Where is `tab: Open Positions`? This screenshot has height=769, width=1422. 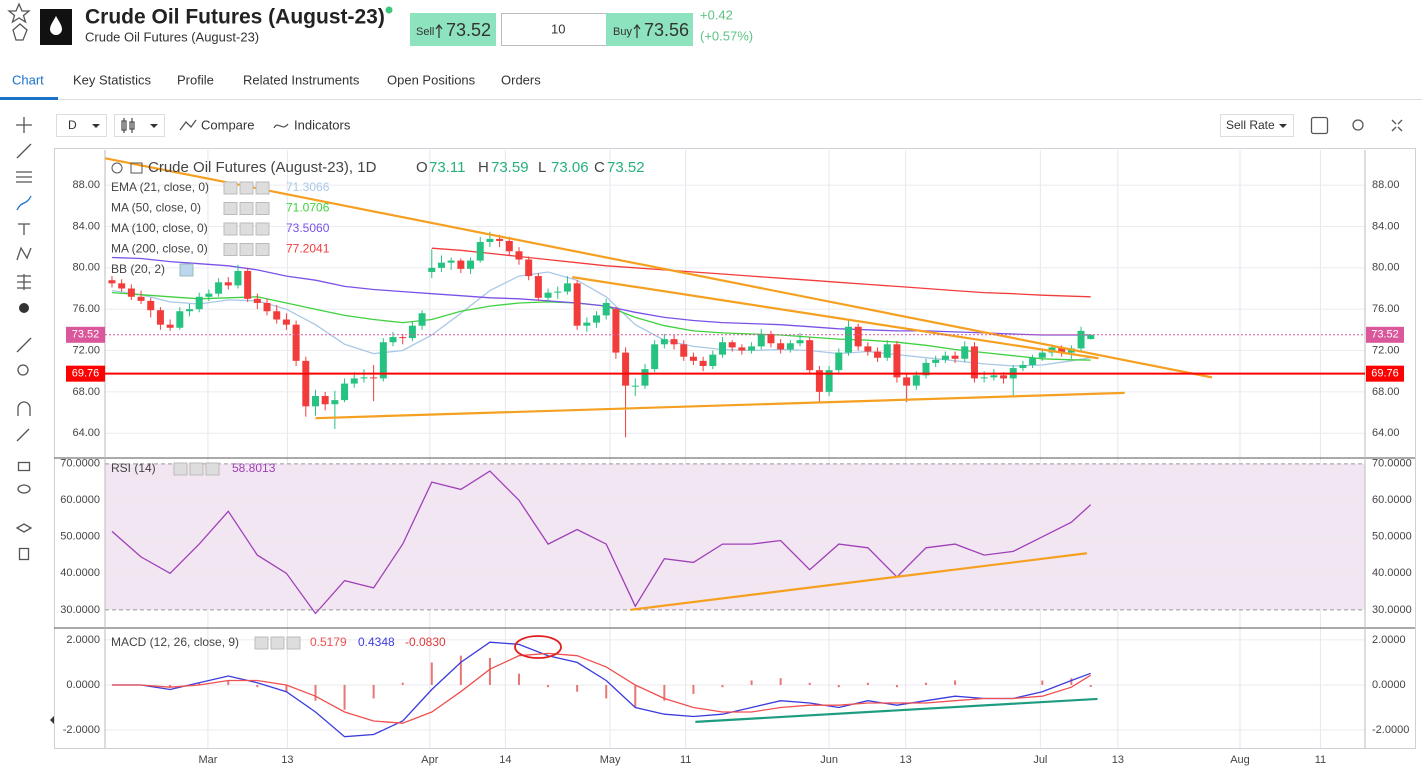 tab: Open Positions is located at coordinates (431, 79).